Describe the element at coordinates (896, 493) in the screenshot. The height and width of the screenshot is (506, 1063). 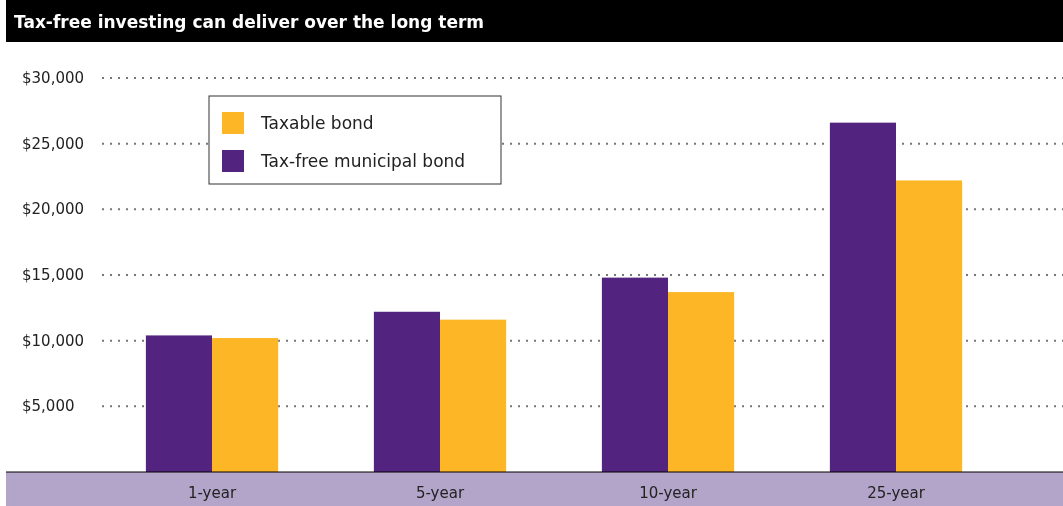
I see `x-tick-label: 25-year` at that location.